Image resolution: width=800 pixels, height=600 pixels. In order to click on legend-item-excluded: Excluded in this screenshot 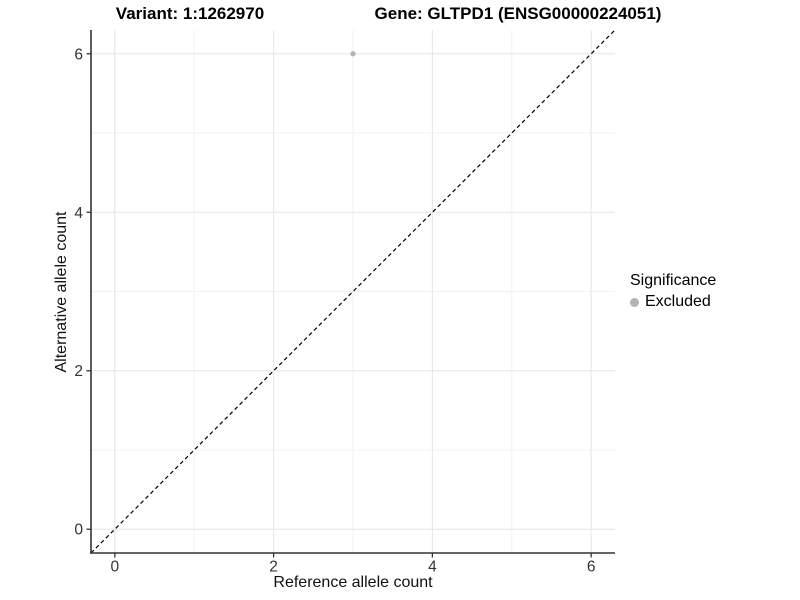, I will do `click(673, 302)`.